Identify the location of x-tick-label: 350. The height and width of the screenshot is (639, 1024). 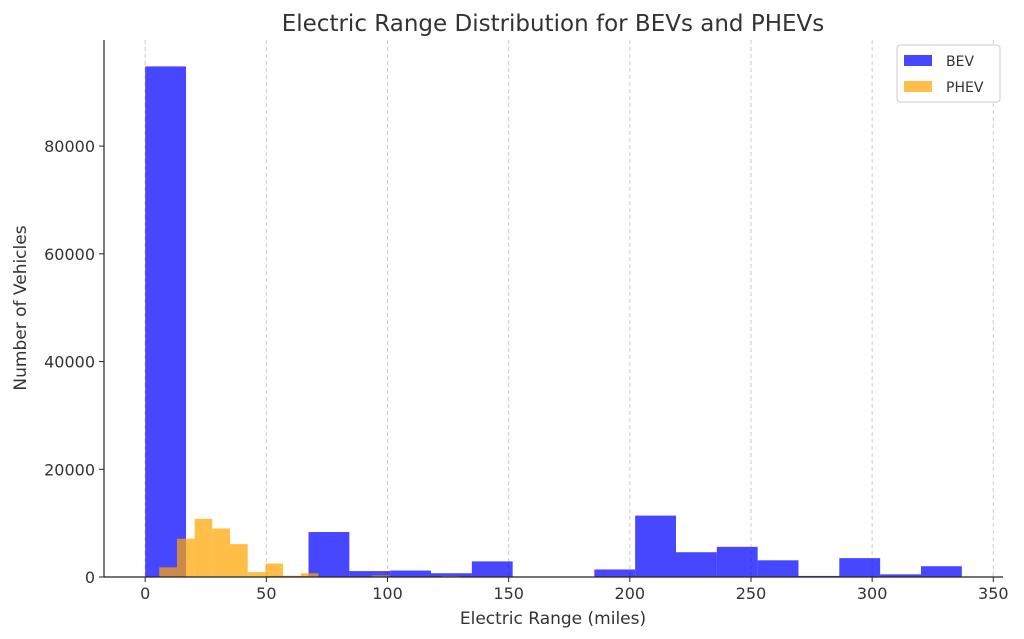
(993, 593).